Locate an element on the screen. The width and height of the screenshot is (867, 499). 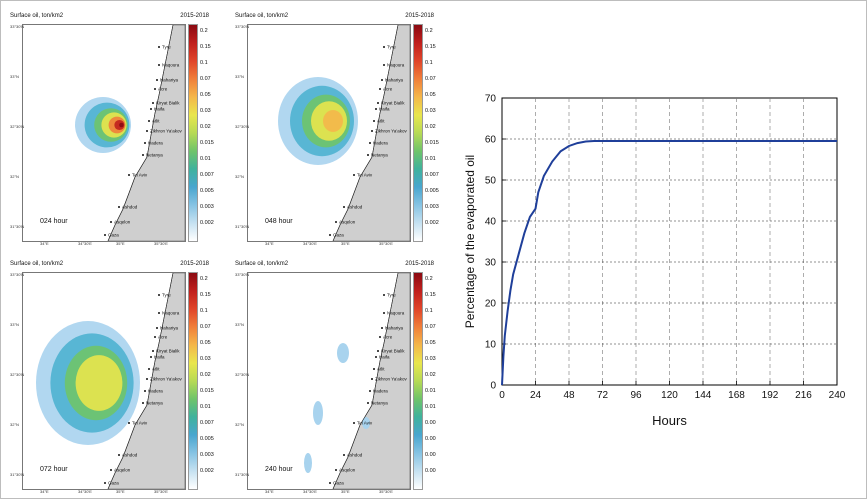
y-tick-label: 40 is located at coordinates (491, 222).